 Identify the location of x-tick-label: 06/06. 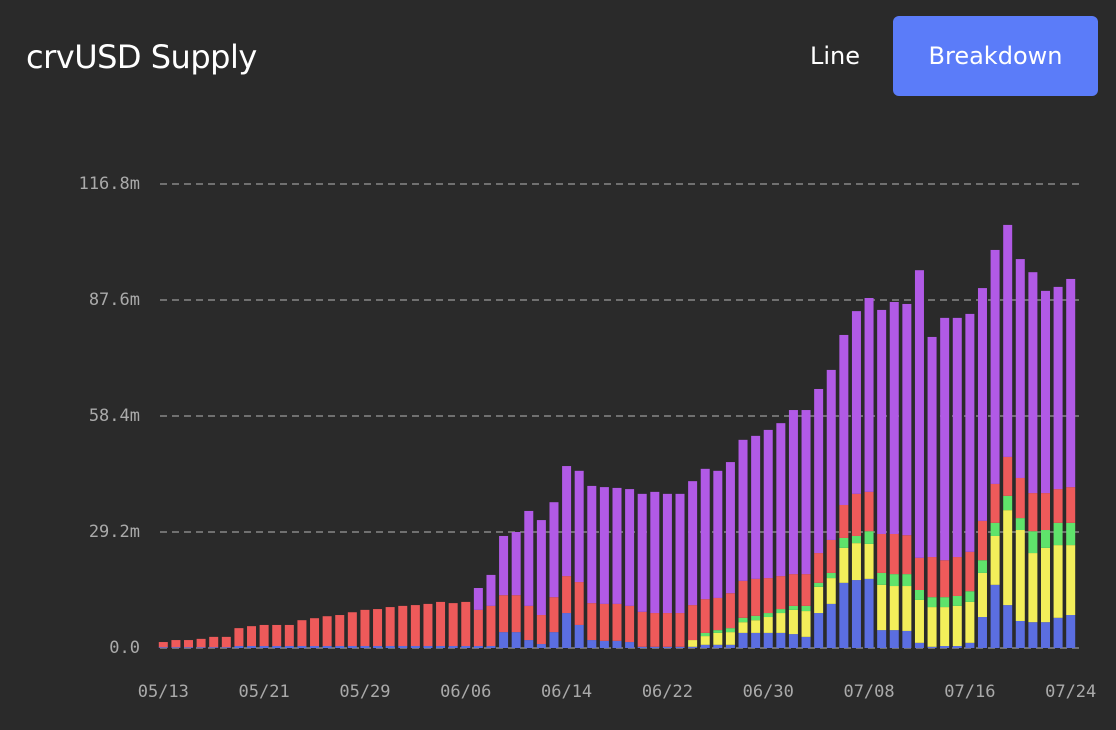
(465, 692).